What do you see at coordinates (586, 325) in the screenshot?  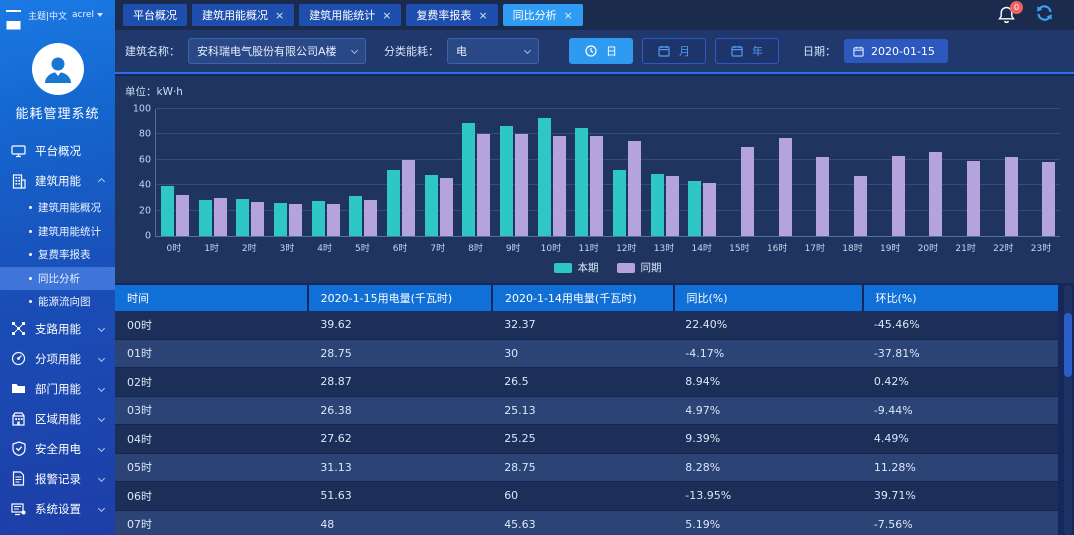 I see `table-row: 00时 39.62 32.37 22.40% -45.46%` at bounding box center [586, 325].